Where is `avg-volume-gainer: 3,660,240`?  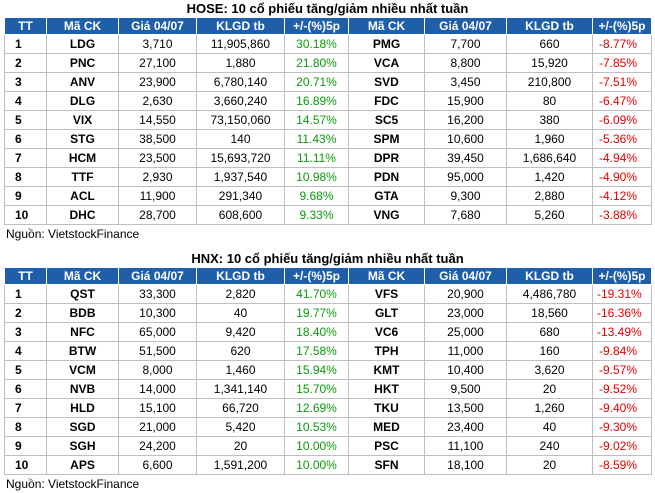
avg-volume-gainer: 3,660,240 is located at coordinates (240, 101).